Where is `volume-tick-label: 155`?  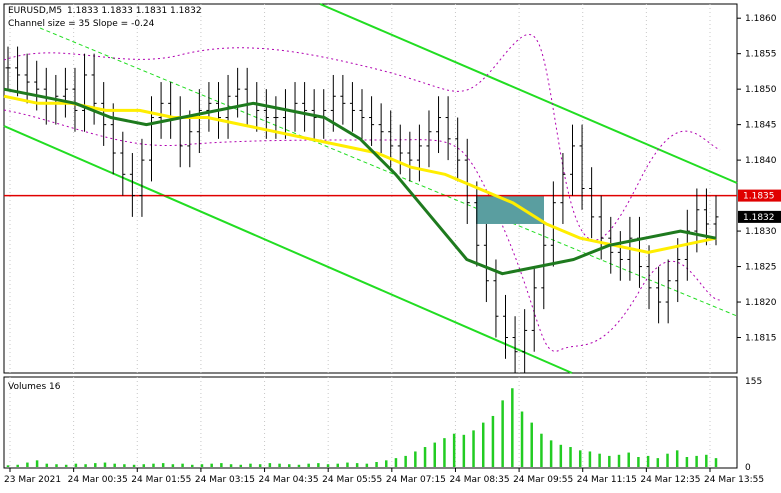 volume-tick-label: 155 is located at coordinates (753, 382).